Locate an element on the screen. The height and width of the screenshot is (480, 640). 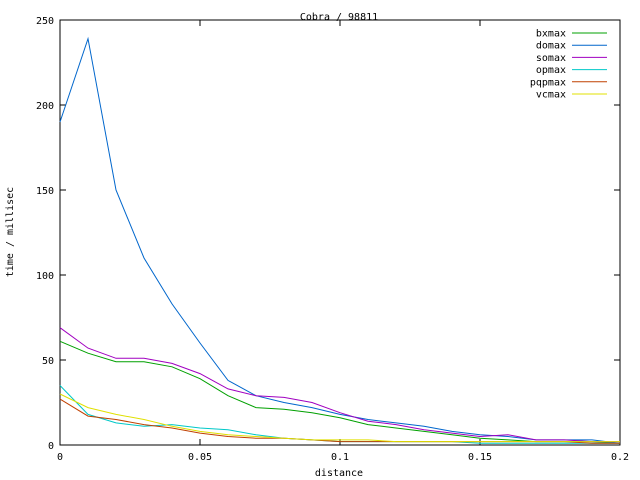
x-tick-label: 0.2 is located at coordinates (620, 457).